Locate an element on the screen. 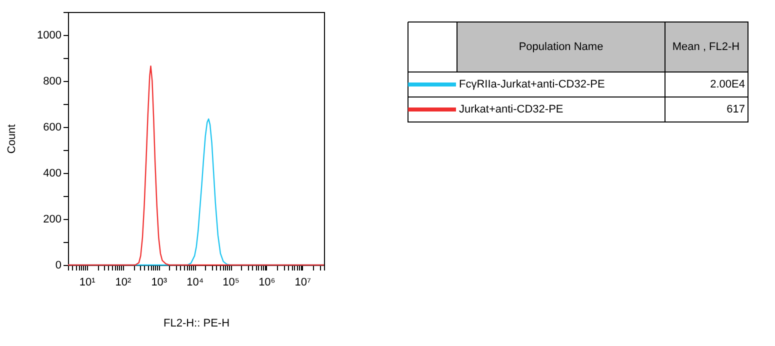 This screenshot has width=775, height=346. legend-title: Population Name is located at coordinates (561, 47).